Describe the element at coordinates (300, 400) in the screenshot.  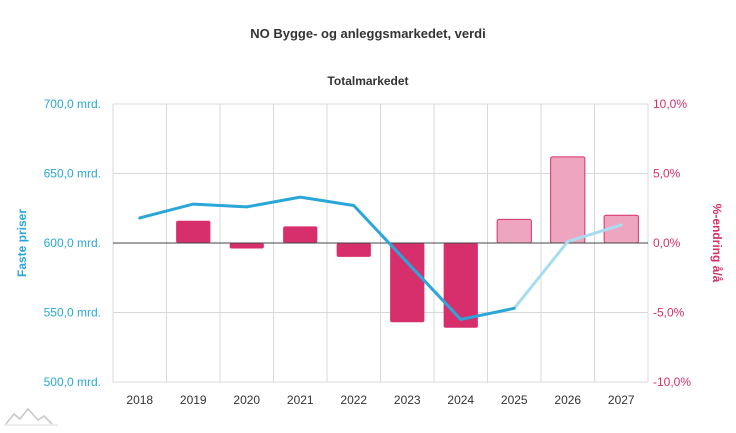
I see `x-tick-label: 2021` at that location.